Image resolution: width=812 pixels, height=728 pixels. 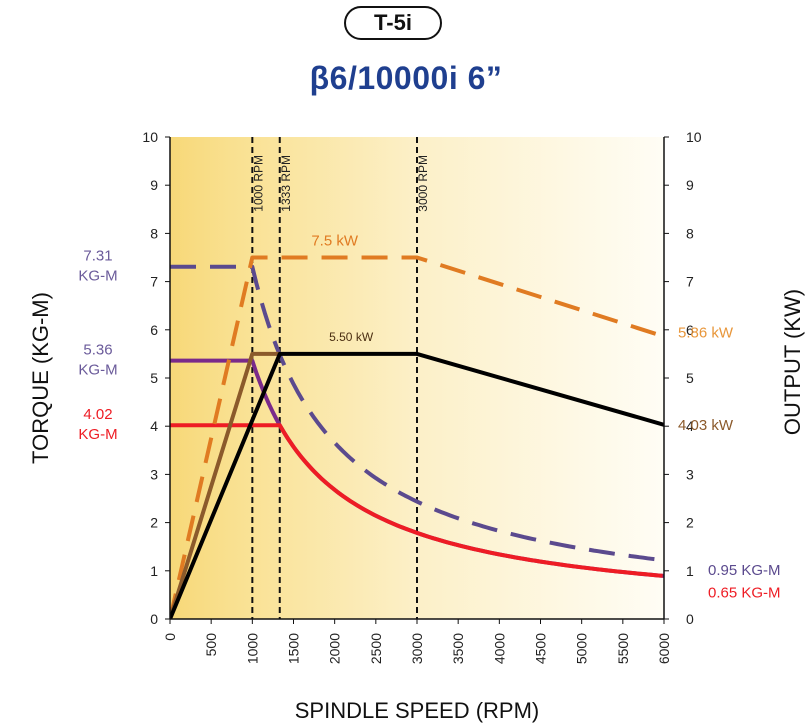 What do you see at coordinates (252, 648) in the screenshot?
I see `x-tick-label: 1000` at bounding box center [252, 648].